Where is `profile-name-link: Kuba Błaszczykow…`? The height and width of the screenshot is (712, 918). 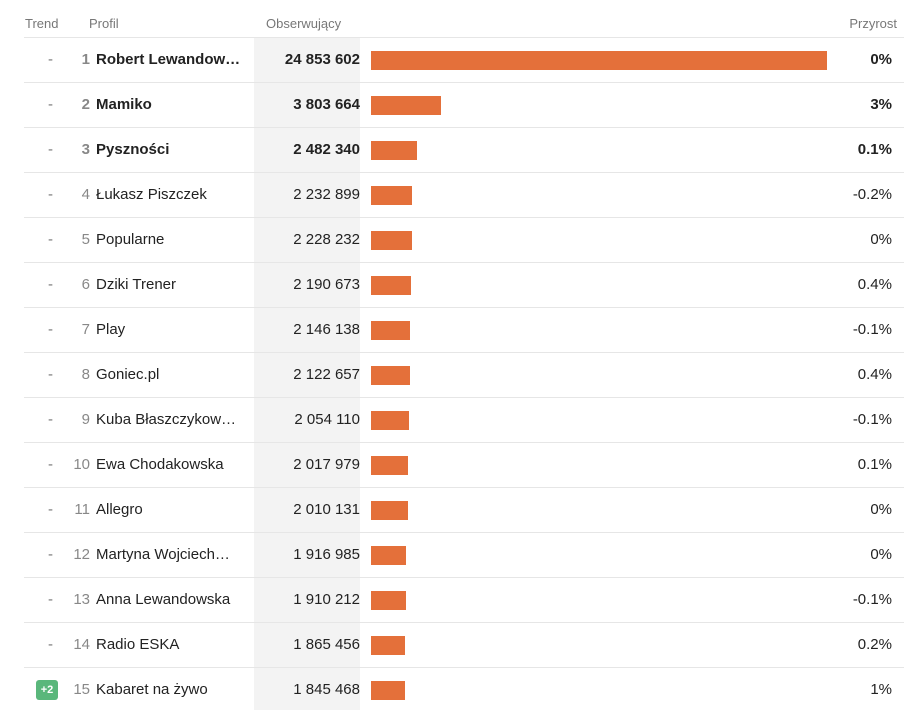
profile-name-link: Kuba Błaszczykow… is located at coordinates (166, 419).